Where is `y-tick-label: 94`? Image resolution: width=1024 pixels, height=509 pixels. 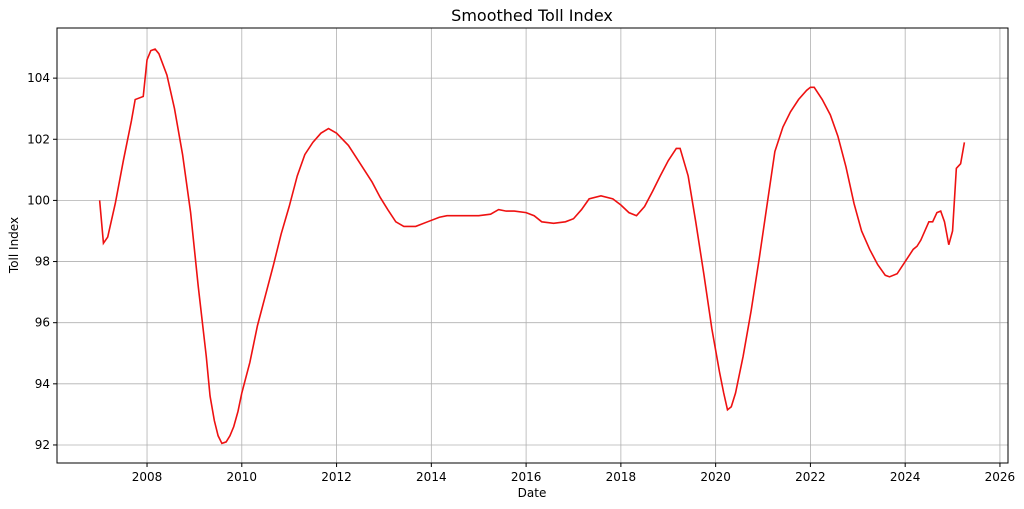
y-tick-label: 94 is located at coordinates (42, 384).